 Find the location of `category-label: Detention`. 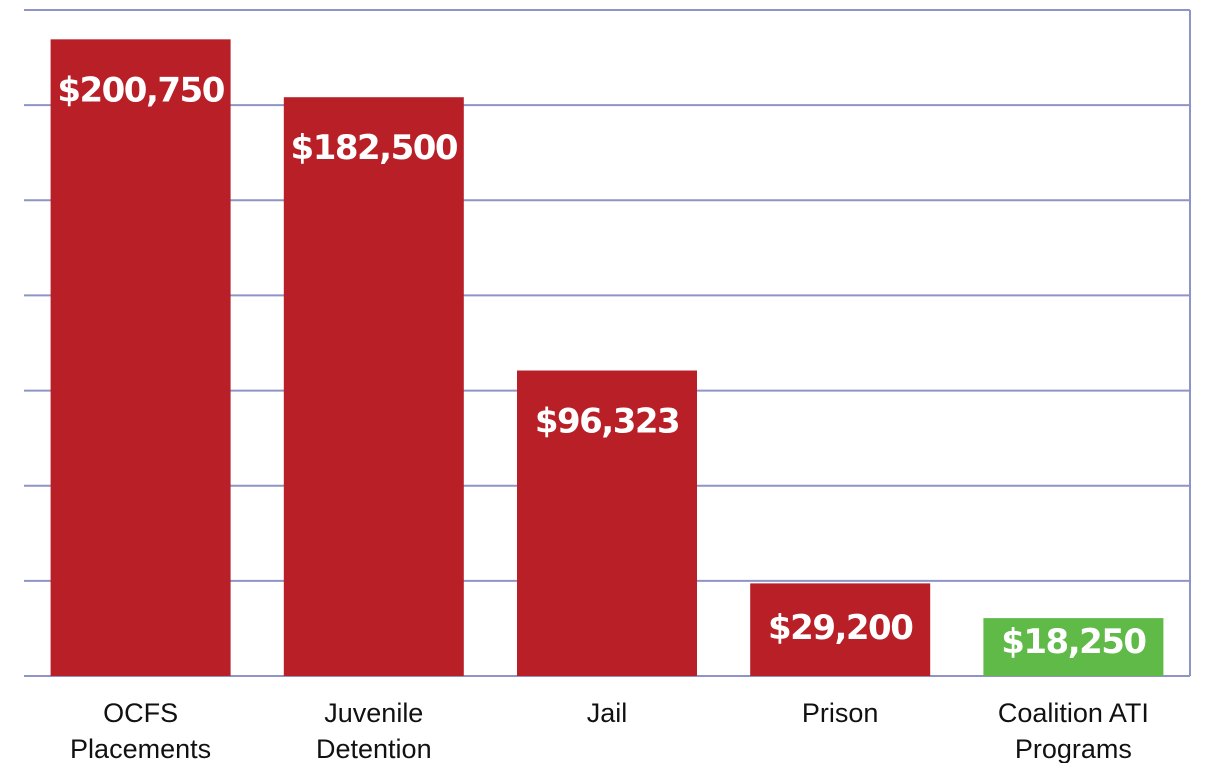

category-label: Detention is located at coordinates (374, 748).